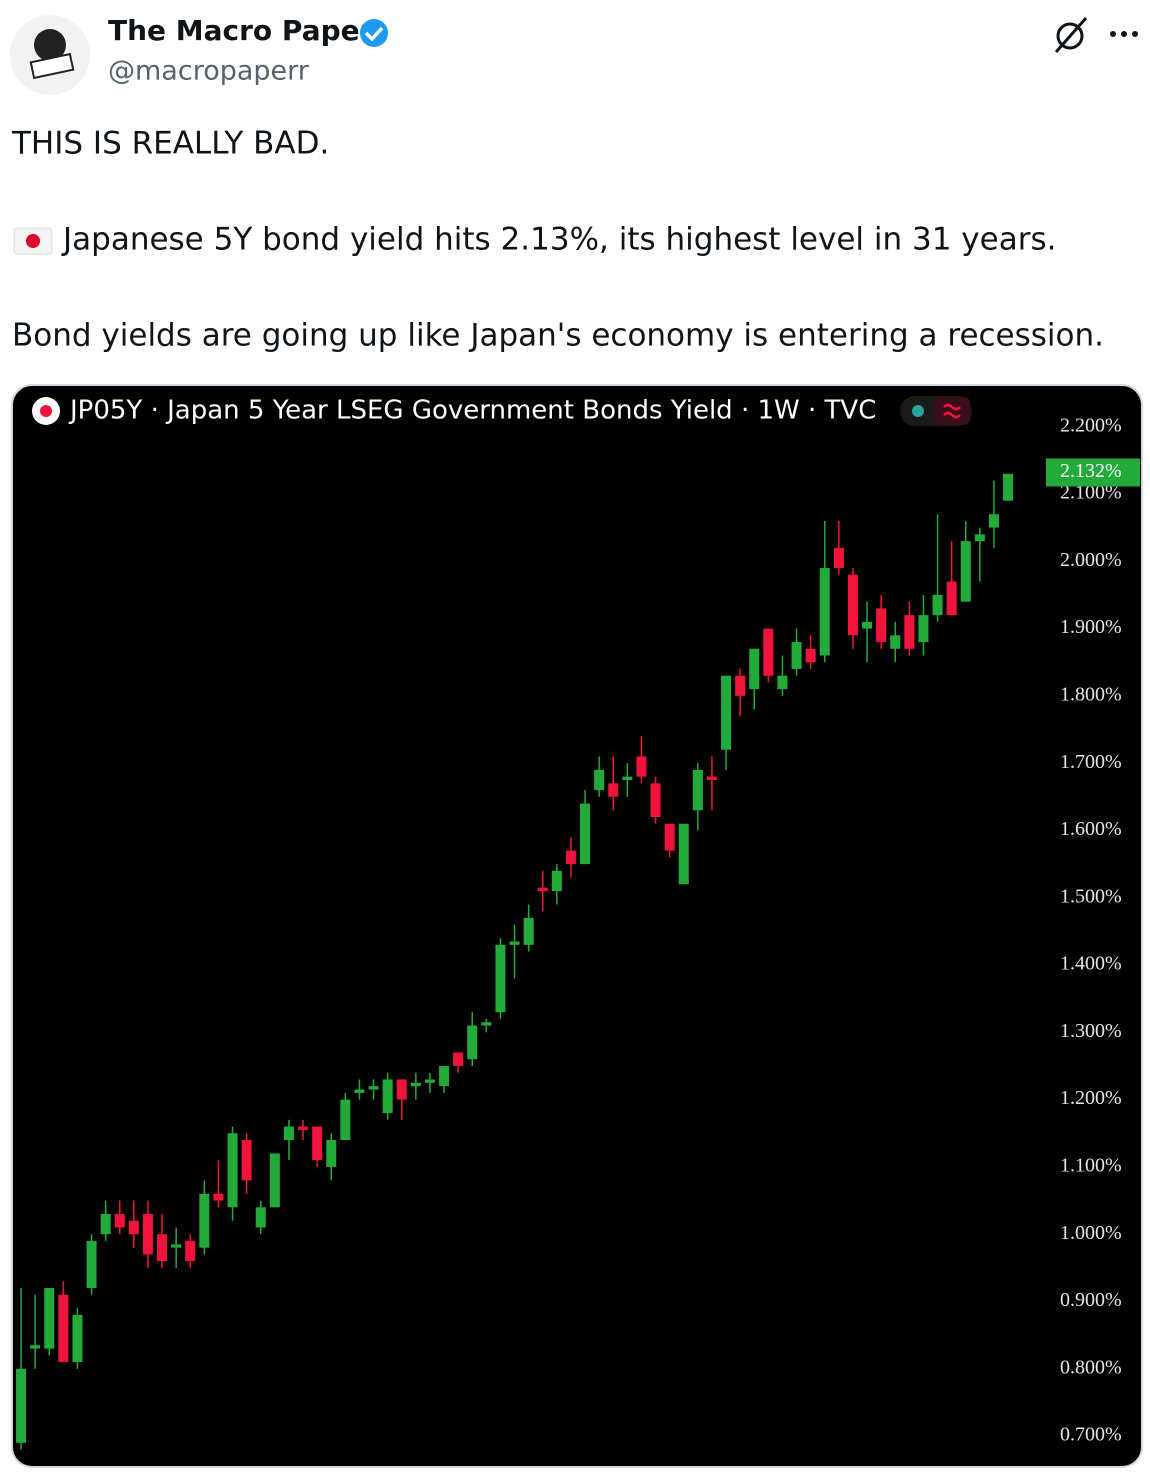 Image resolution: width=1150 pixels, height=1472 pixels. I want to click on flag-japan, so click(33, 241).